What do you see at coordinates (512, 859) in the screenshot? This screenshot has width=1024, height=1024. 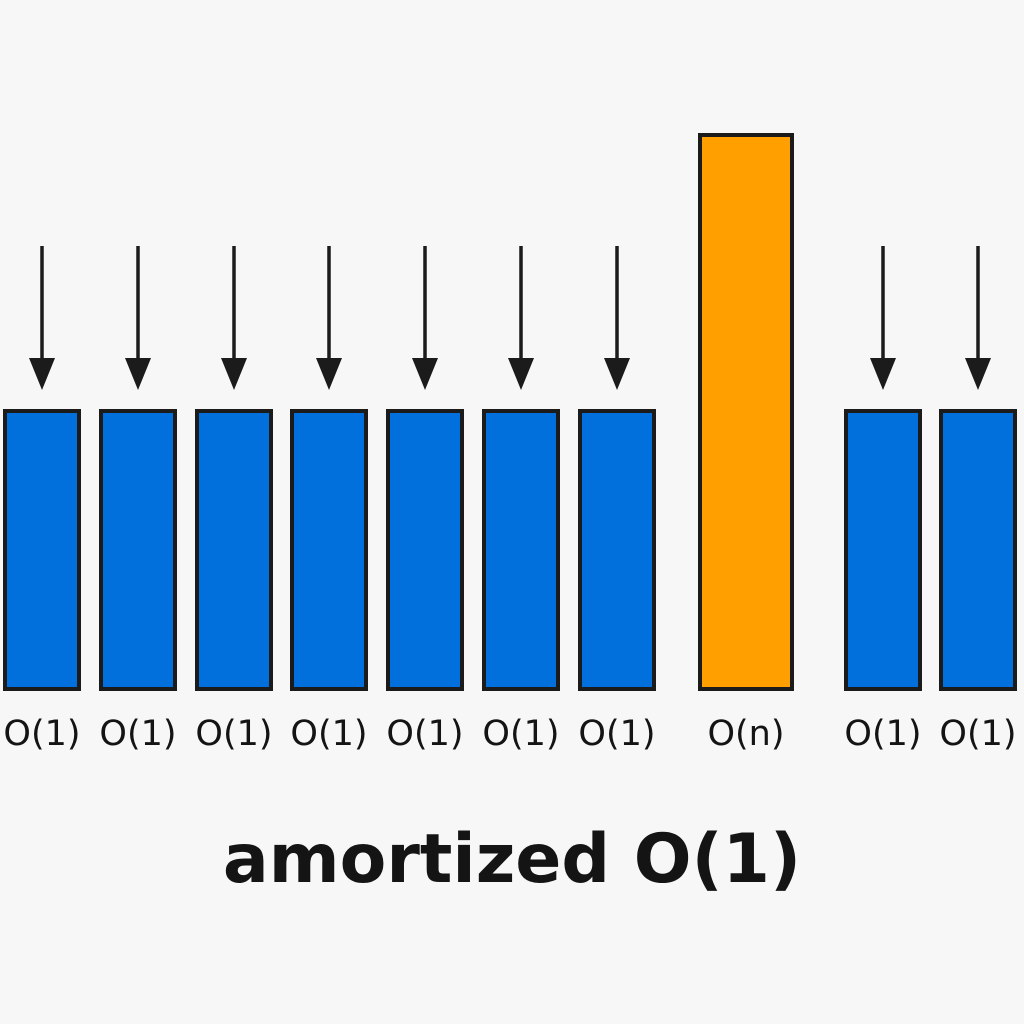 I see `caption: amortized O(1)` at bounding box center [512, 859].